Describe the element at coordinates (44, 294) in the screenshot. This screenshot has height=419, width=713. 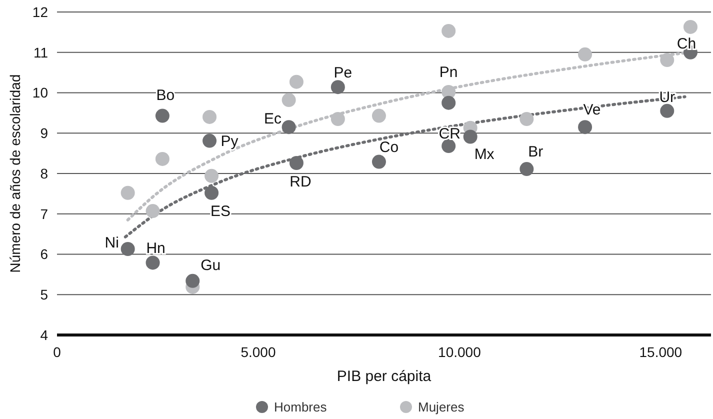
I see `y-tick-label: 5` at that location.